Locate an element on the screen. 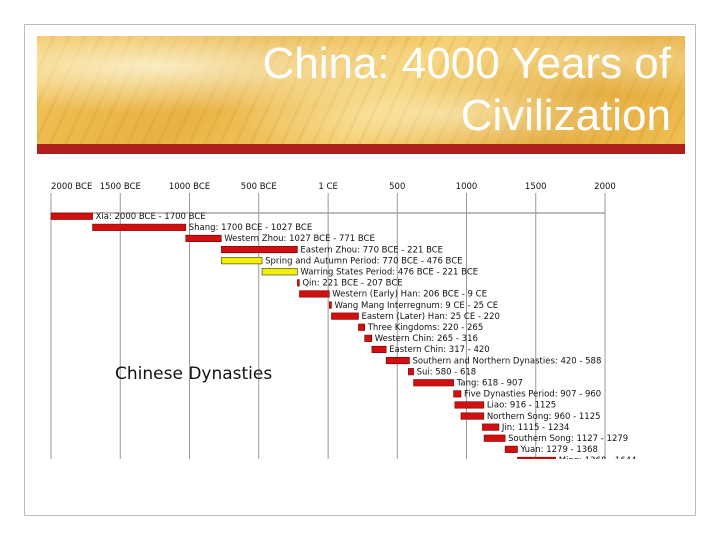 The height and width of the screenshot is (540, 720). dynasty-label: Tang: 618 - 907 is located at coordinates (489, 384).